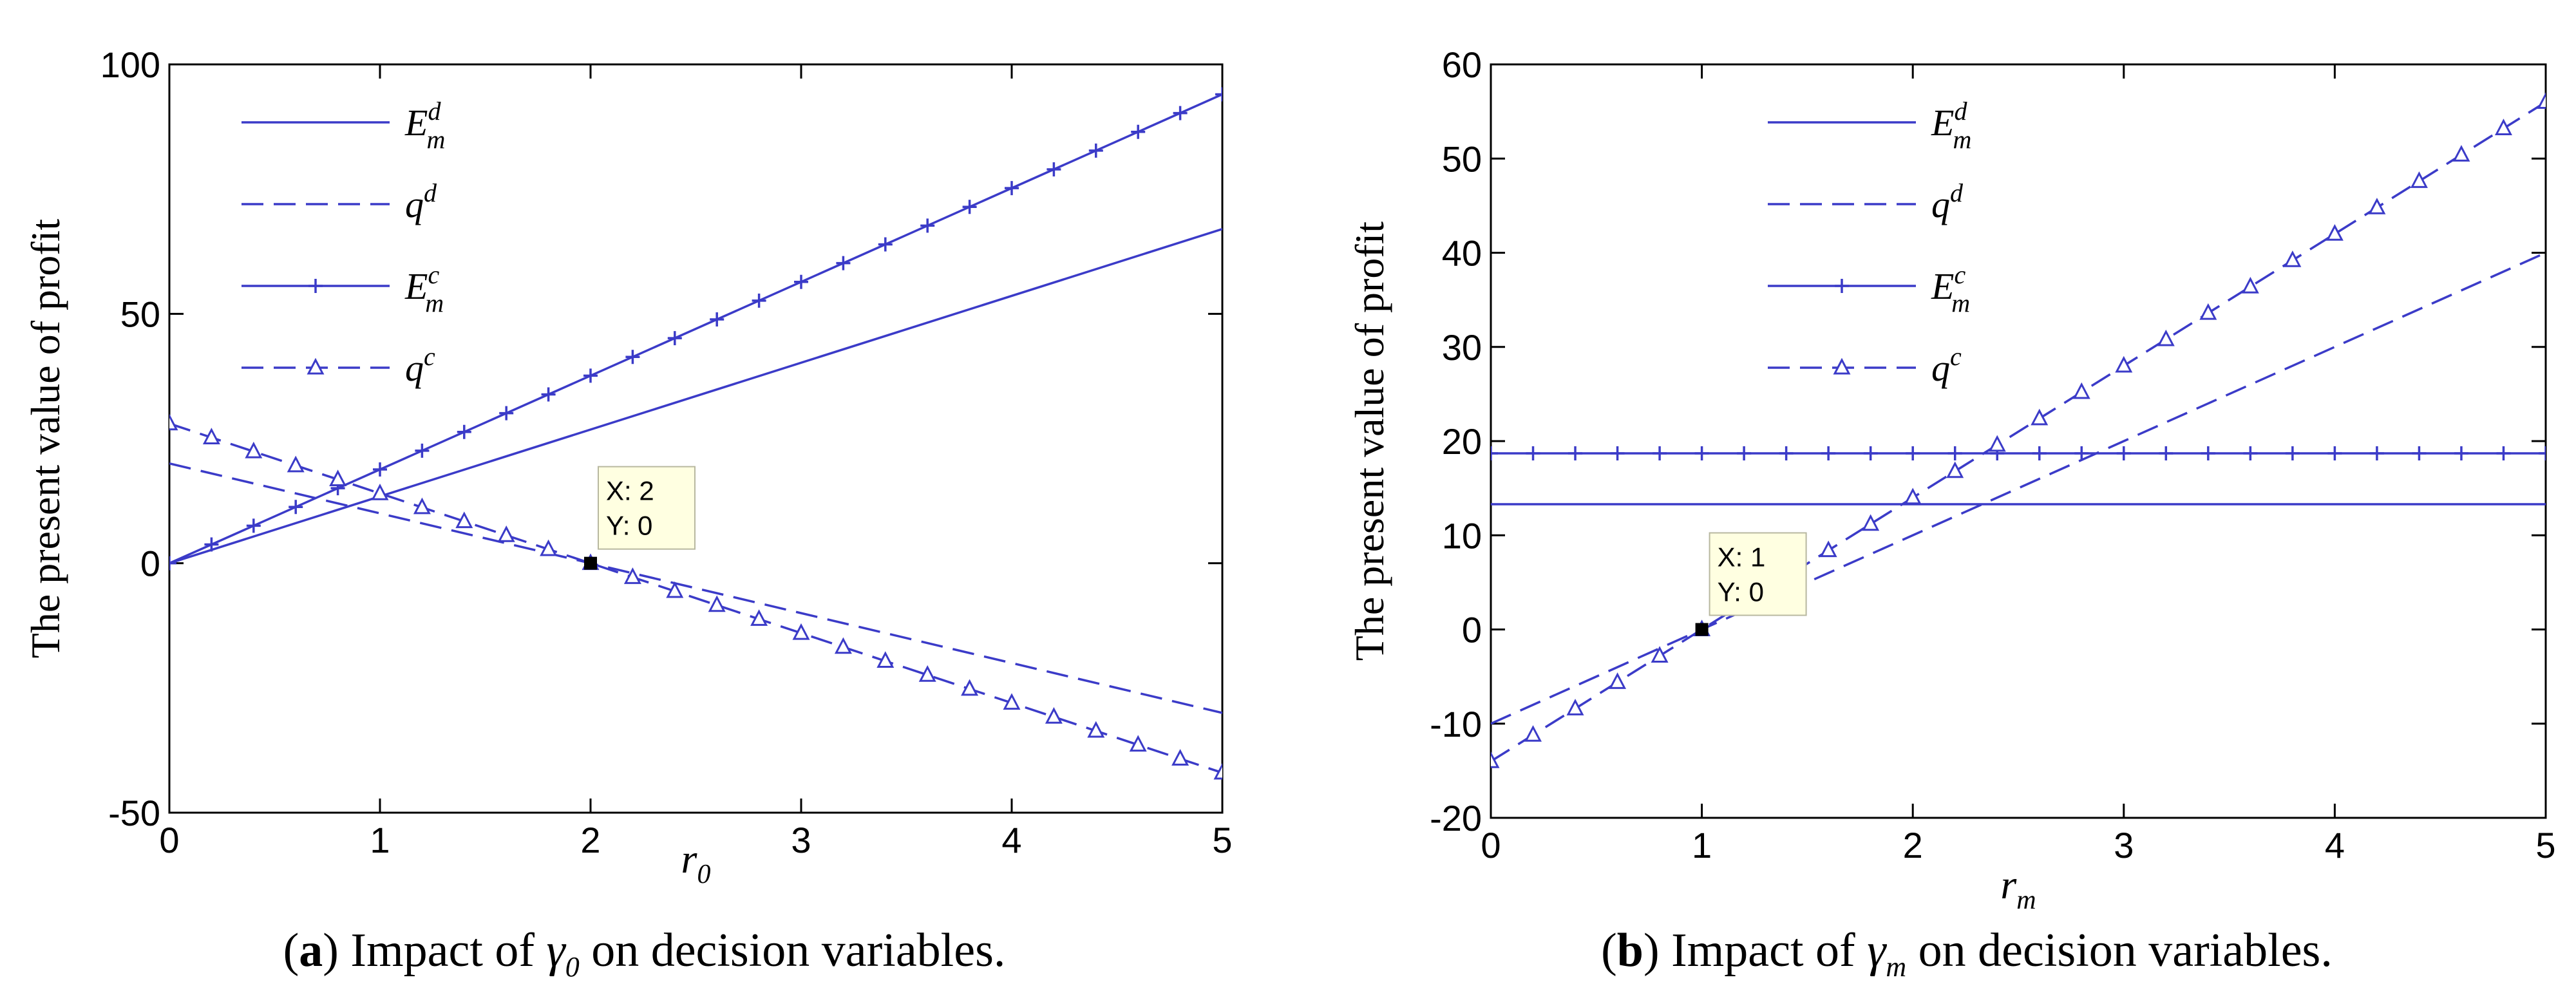  What do you see at coordinates (689, 859) in the screenshot?
I see `x-axis-label-main: r` at bounding box center [689, 859].